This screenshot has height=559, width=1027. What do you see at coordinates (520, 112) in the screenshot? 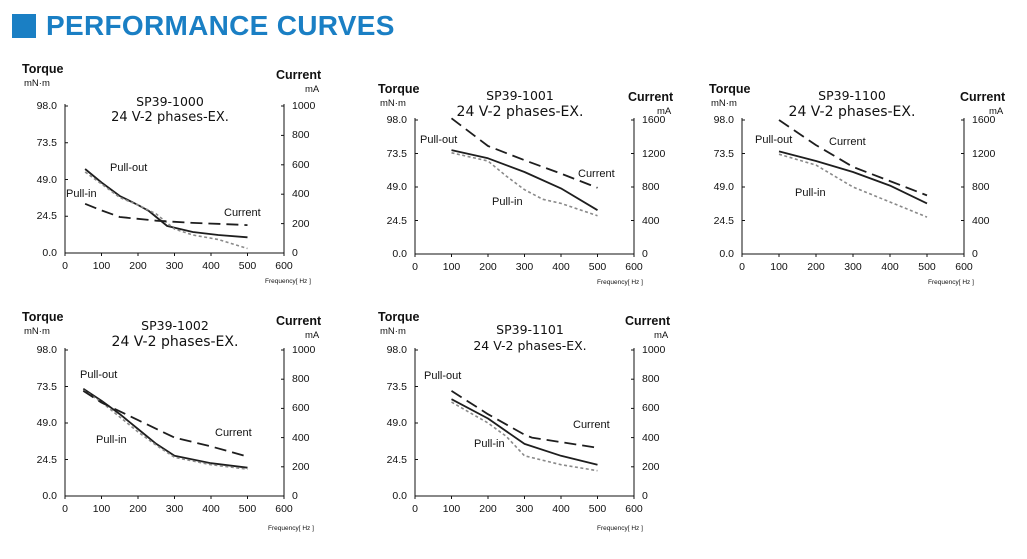
I see `chart-subtitle: 24 V-2 phases-EX.` at bounding box center [520, 112].